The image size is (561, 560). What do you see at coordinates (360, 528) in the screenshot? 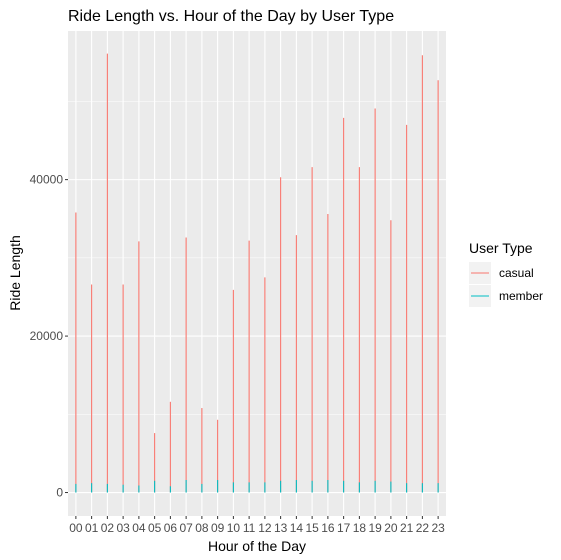
I see `x-tick-label: 18` at bounding box center [360, 528].